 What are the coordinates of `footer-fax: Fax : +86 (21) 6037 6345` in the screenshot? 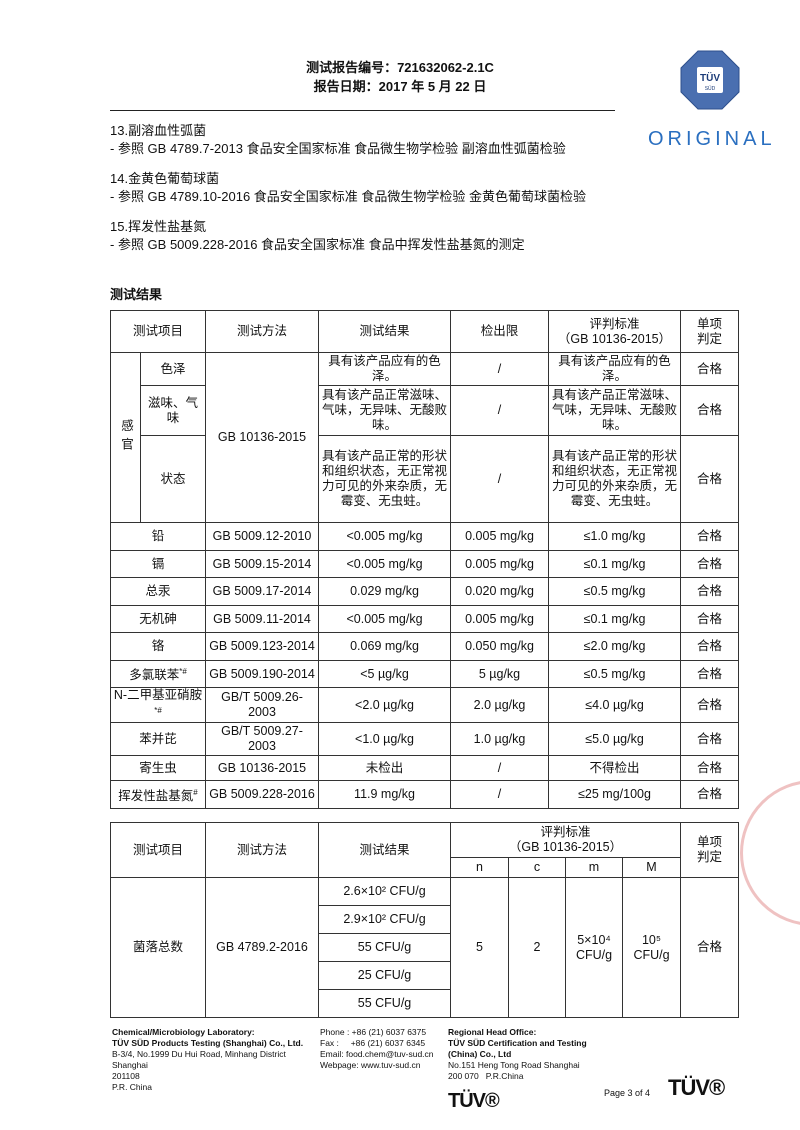 It's located at (373, 1043).